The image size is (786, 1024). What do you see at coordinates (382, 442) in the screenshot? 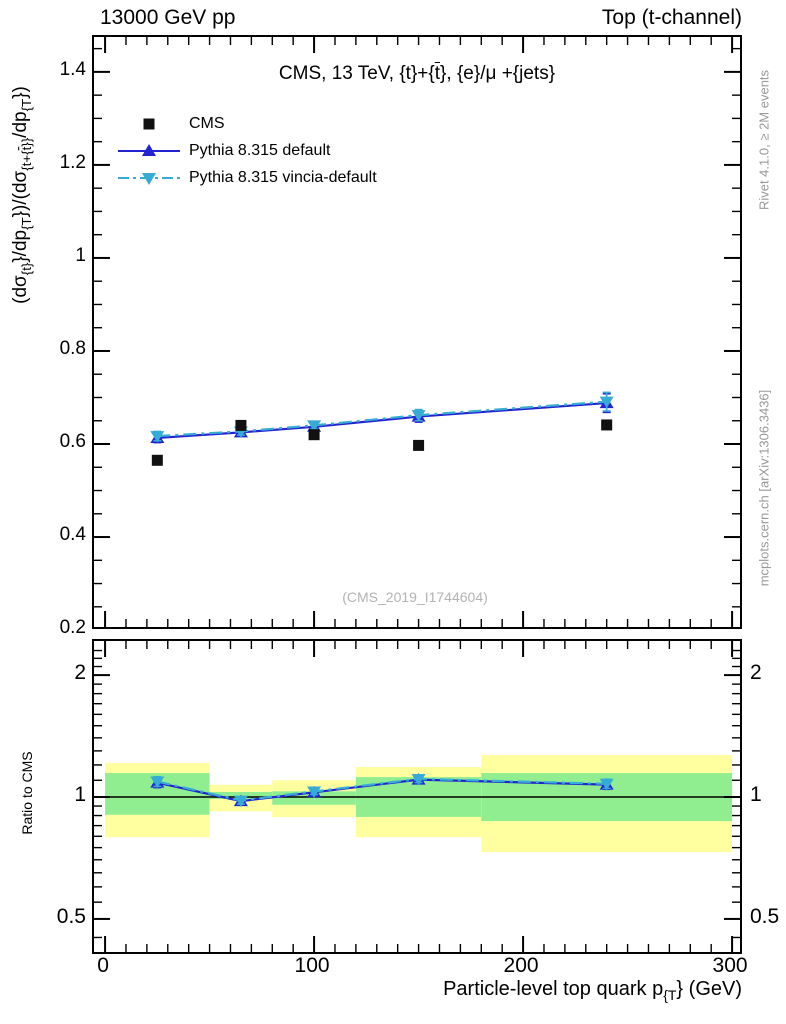
I see `series-cms-data` at bounding box center [382, 442].